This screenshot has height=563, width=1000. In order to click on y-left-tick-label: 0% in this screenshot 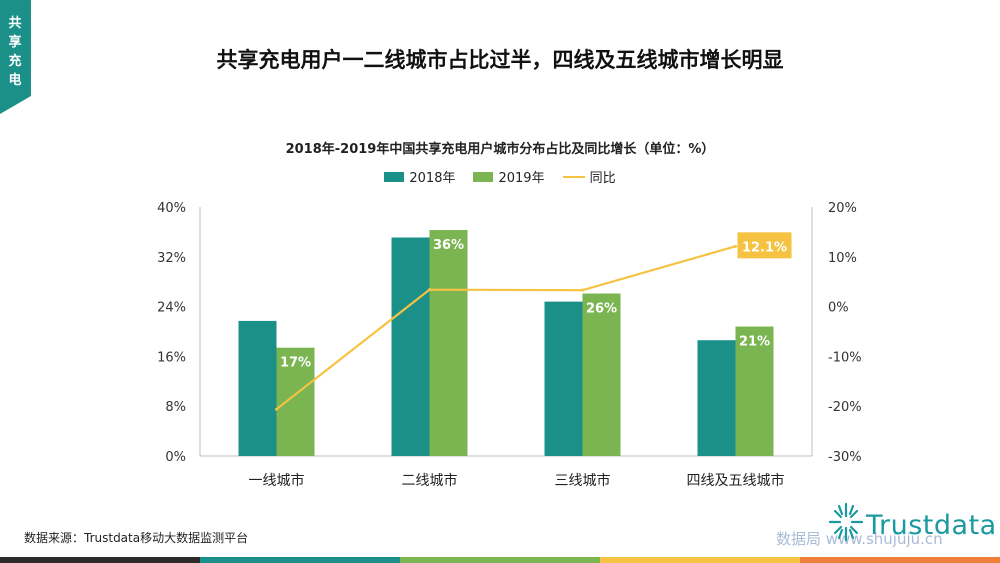, I will do `click(175, 457)`.